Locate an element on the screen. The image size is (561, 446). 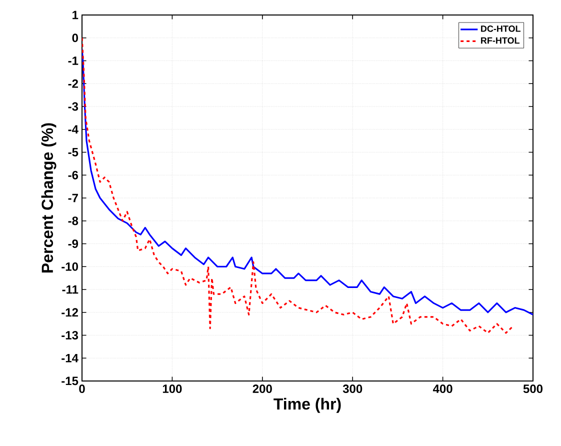
x-tick-label: 500 is located at coordinates (533, 389).